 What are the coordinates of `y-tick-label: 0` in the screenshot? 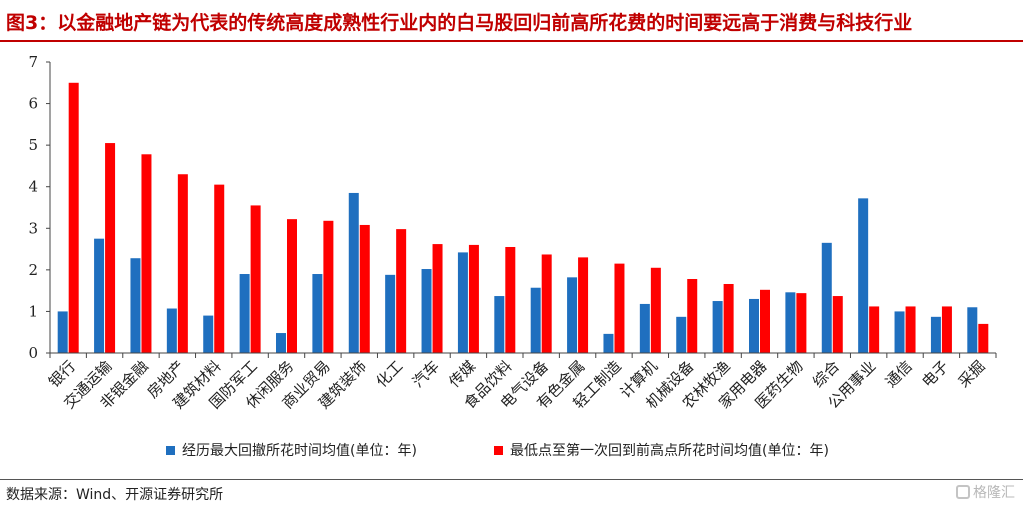 It's located at (33, 353).